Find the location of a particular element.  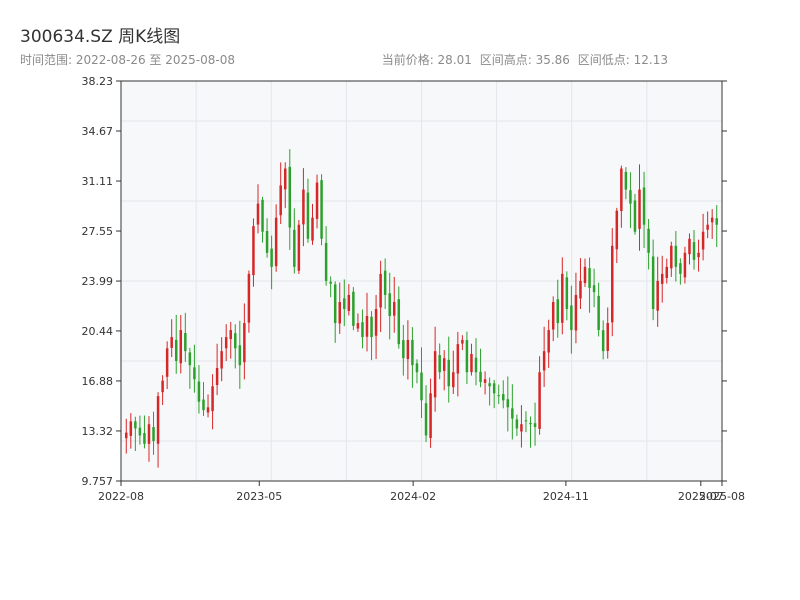

date-range-label: 时间范围: 2022-08-26 至 2025-08-08 is located at coordinates (127, 60).